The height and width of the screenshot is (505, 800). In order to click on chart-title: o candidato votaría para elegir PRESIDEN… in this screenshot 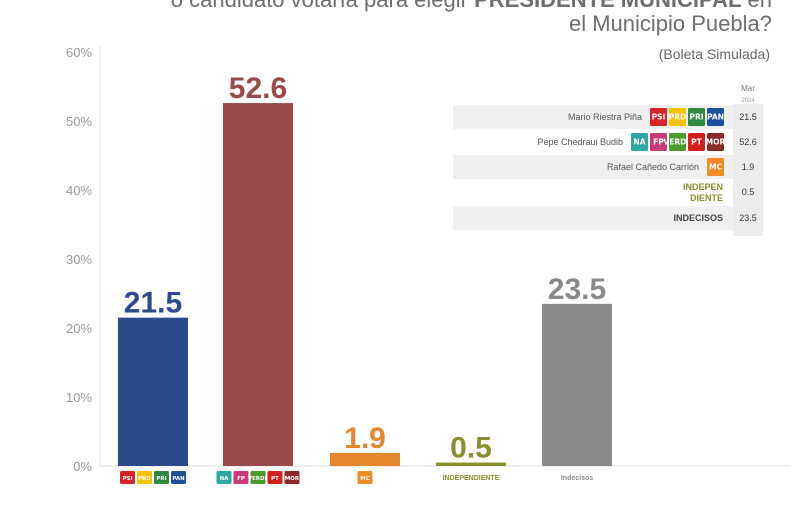, I will do `click(471, 18)`.